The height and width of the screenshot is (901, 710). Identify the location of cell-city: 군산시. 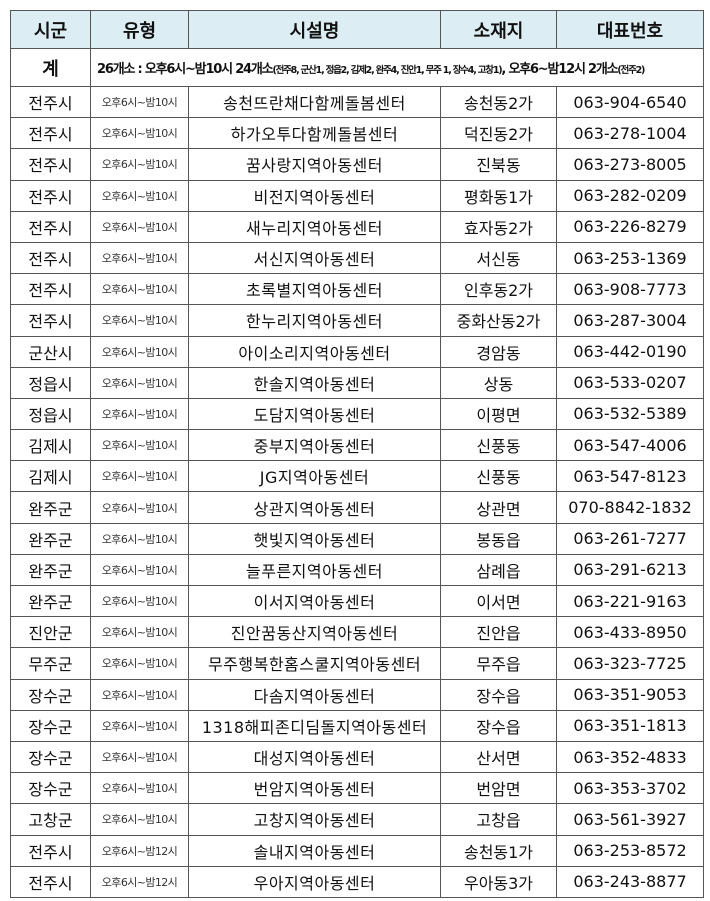
(50, 351).